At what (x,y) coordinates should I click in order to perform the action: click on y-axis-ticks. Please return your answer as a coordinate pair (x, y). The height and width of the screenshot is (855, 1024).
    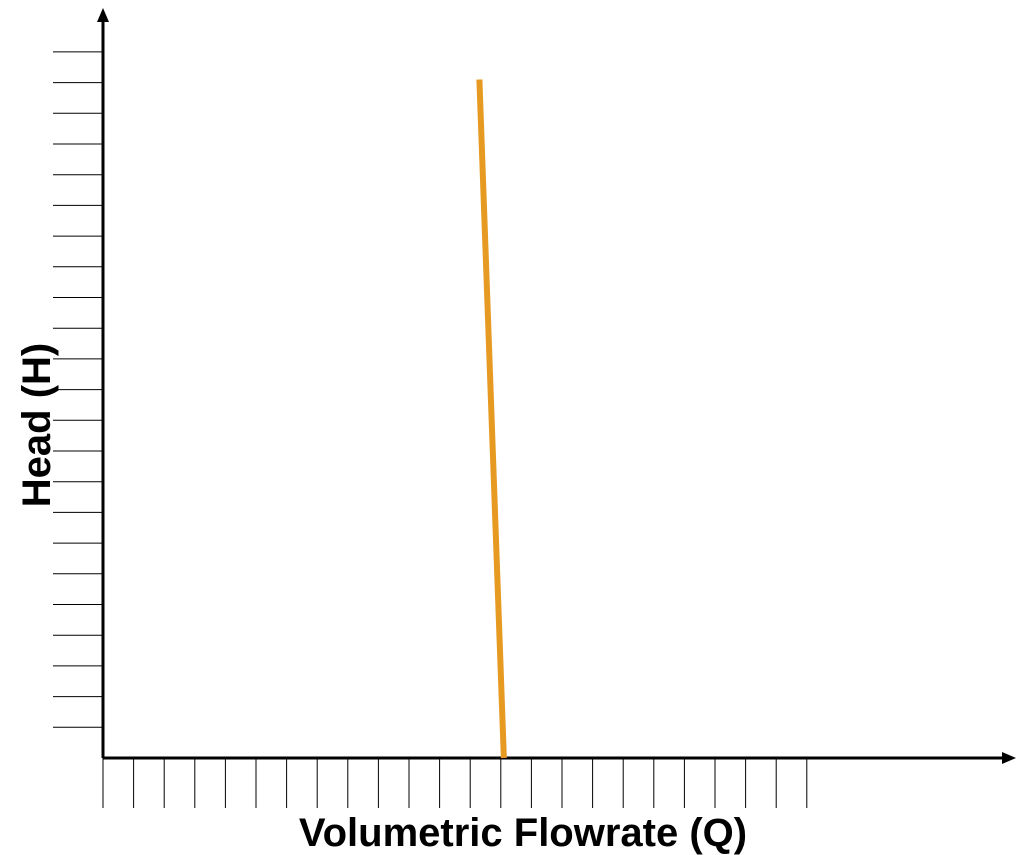
    Looking at the image, I should click on (78, 389).